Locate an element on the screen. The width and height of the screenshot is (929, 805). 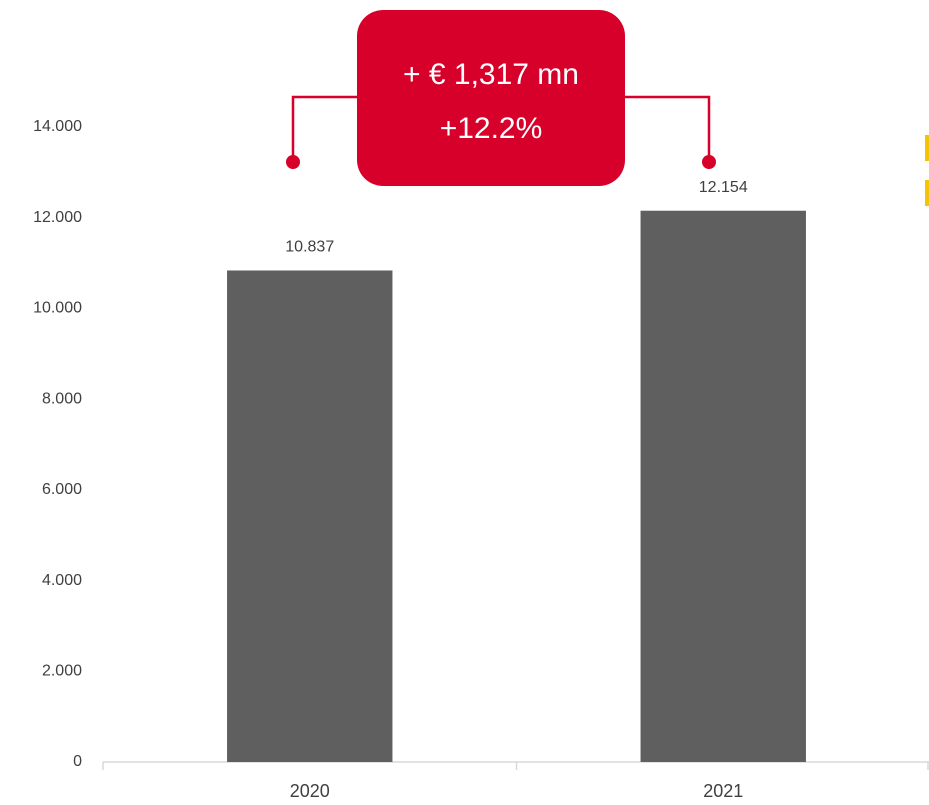
y-tick-label: 6.000 is located at coordinates (62, 489).